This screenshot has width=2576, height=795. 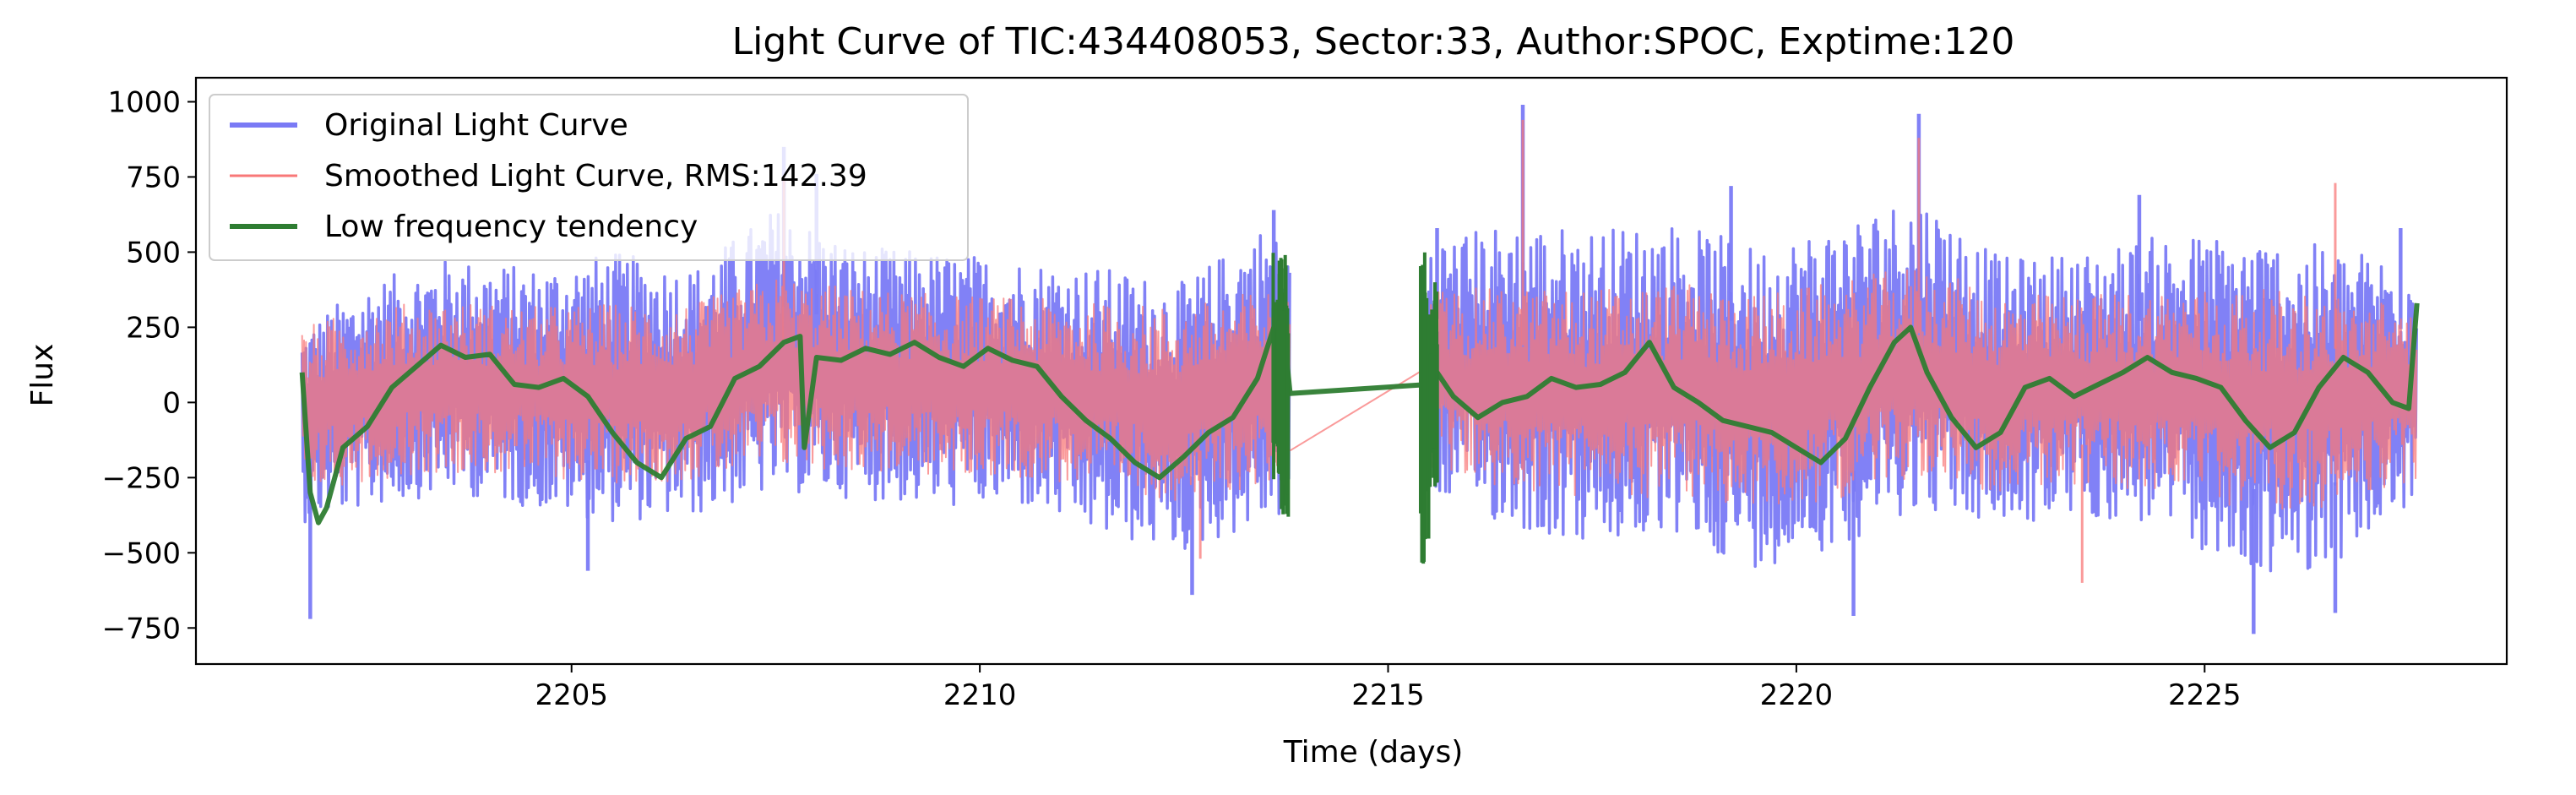 What do you see at coordinates (149, 365) in the screenshot?
I see `y-axis: −750 −500 −250 0 250 500 750 1000` at bounding box center [149, 365].